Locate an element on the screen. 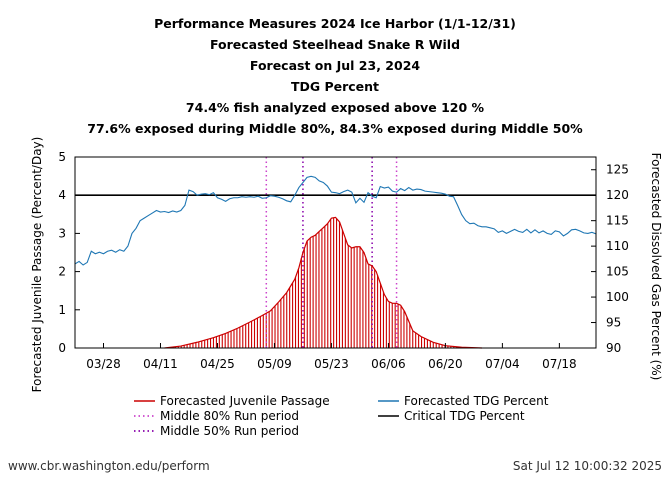 The height and width of the screenshot is (484, 670). y-left-tick-label: 5 is located at coordinates (62, 157).